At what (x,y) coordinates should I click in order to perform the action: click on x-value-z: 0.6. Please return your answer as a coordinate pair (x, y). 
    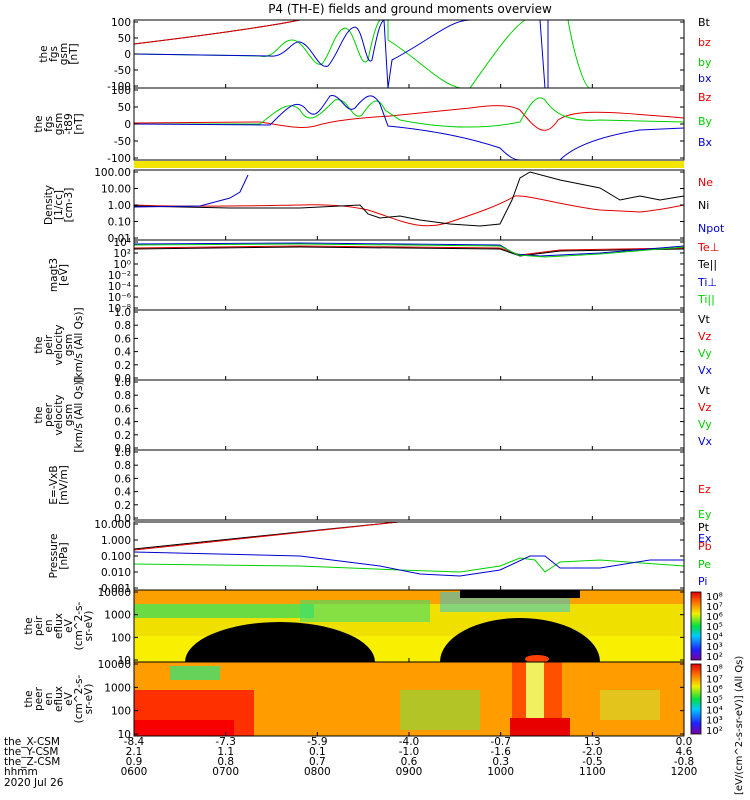
    Looking at the image, I should click on (409, 762).